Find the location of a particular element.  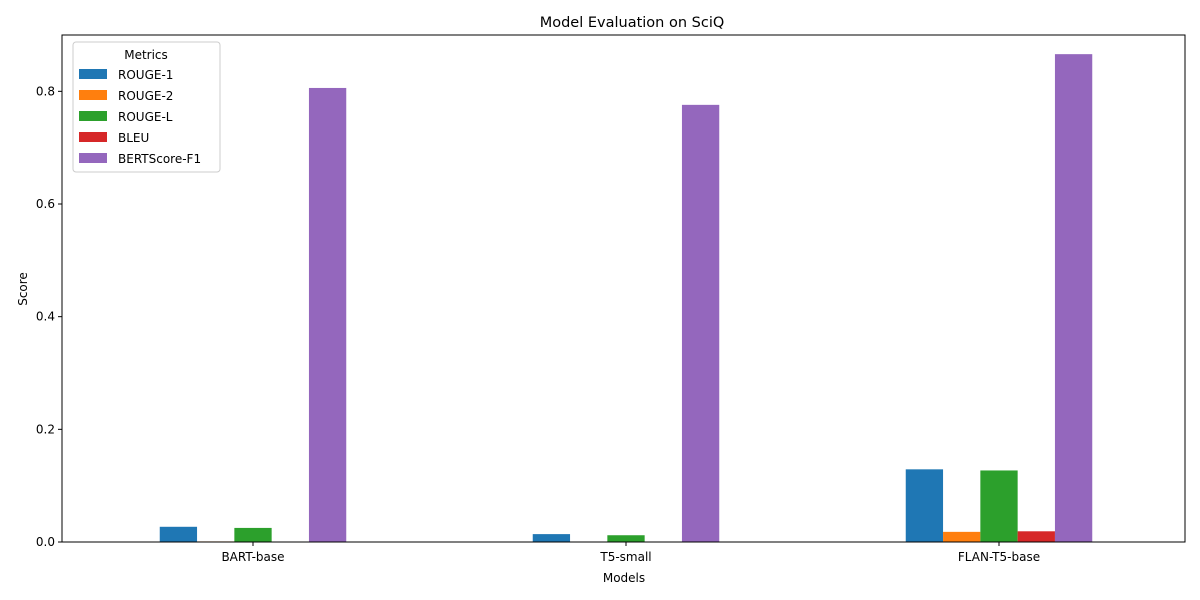

legend-label: BLEU is located at coordinates (133, 138).